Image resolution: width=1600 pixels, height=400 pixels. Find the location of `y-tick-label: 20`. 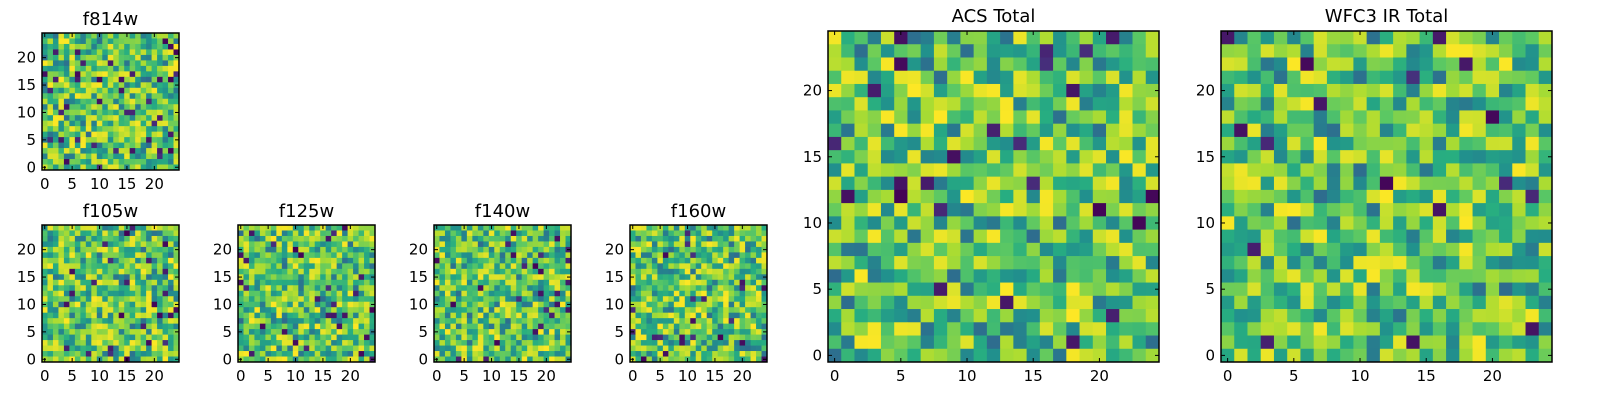

y-tick-label: 20 is located at coordinates (222, 250).